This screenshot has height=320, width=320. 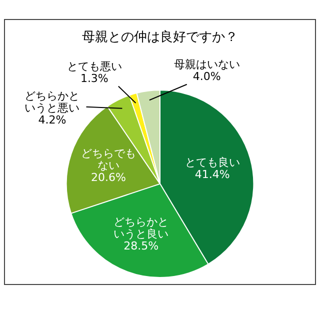 What do you see at coordinates (94, 79) in the screenshot?
I see `data-label: 1.3%` at bounding box center [94, 79].